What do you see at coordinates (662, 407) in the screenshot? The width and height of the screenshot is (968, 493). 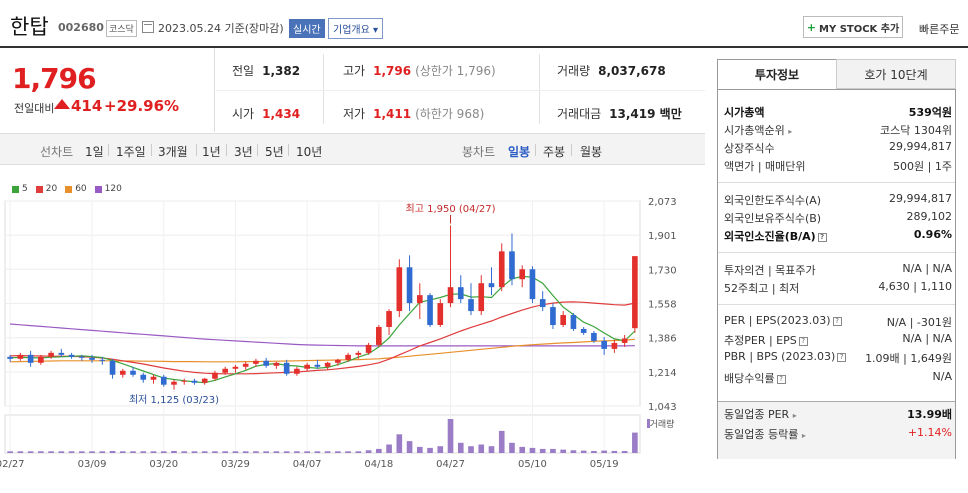 I see `y-tick-label: 1,043` at bounding box center [662, 407].